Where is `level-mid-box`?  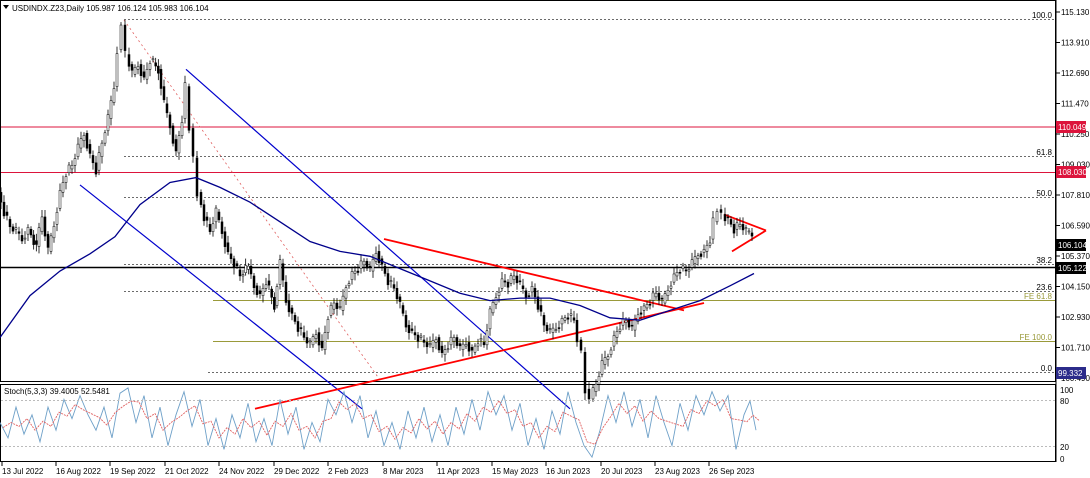
level-mid-box is located at coordinates (1071, 172).